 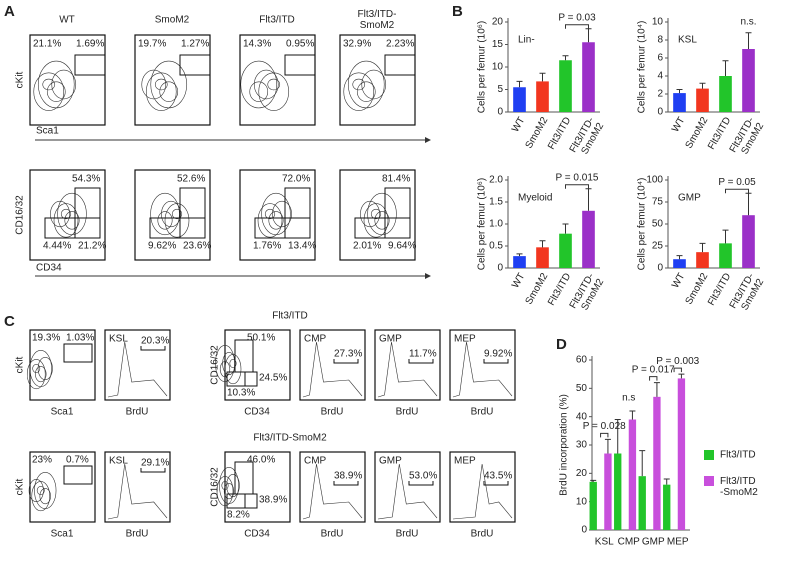 I want to click on chart-title: Lin-, so click(x=526, y=40).